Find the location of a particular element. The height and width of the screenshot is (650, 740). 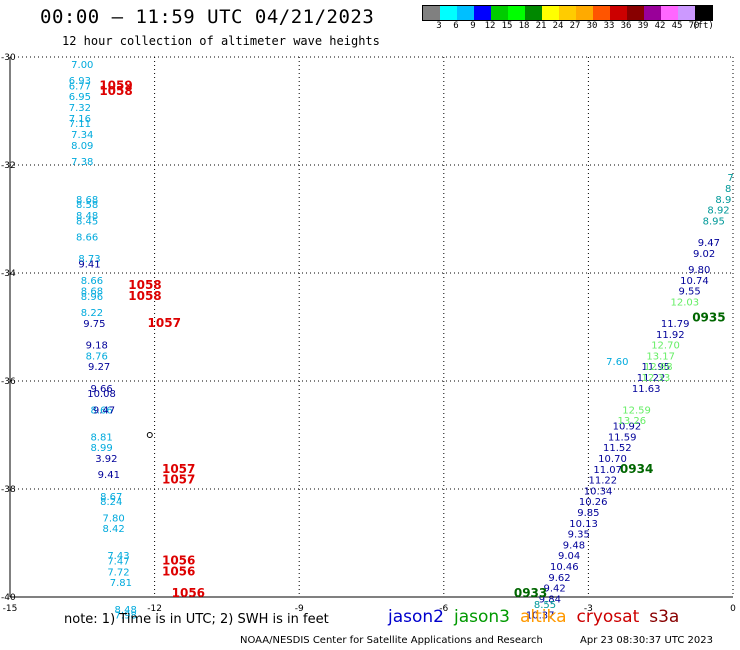

wave-height-label: 11.92 is located at coordinates (670, 335).